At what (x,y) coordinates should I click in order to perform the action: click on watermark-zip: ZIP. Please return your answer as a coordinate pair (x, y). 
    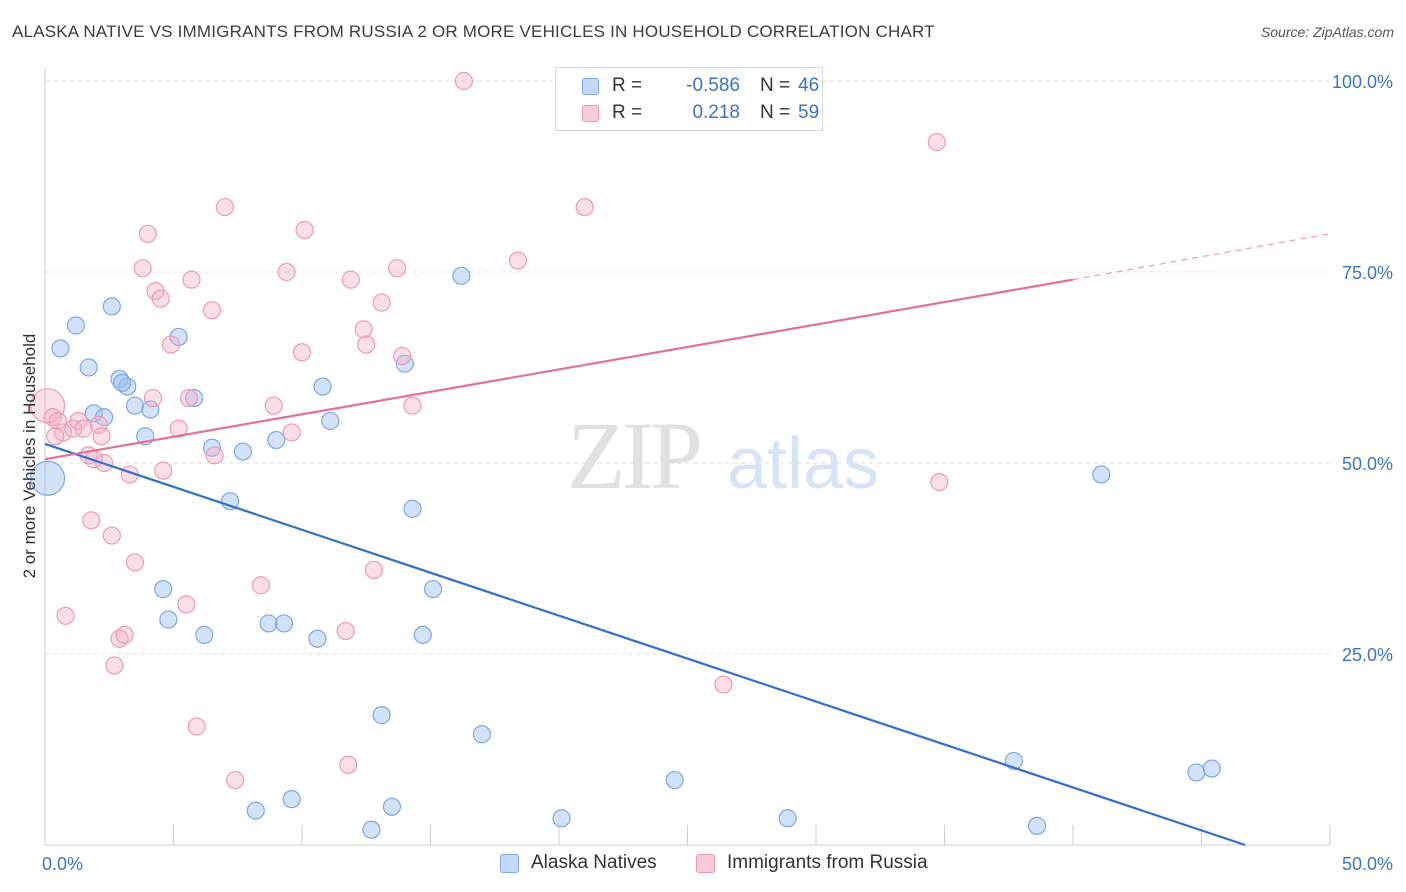
    Looking at the image, I should click on (633, 455).